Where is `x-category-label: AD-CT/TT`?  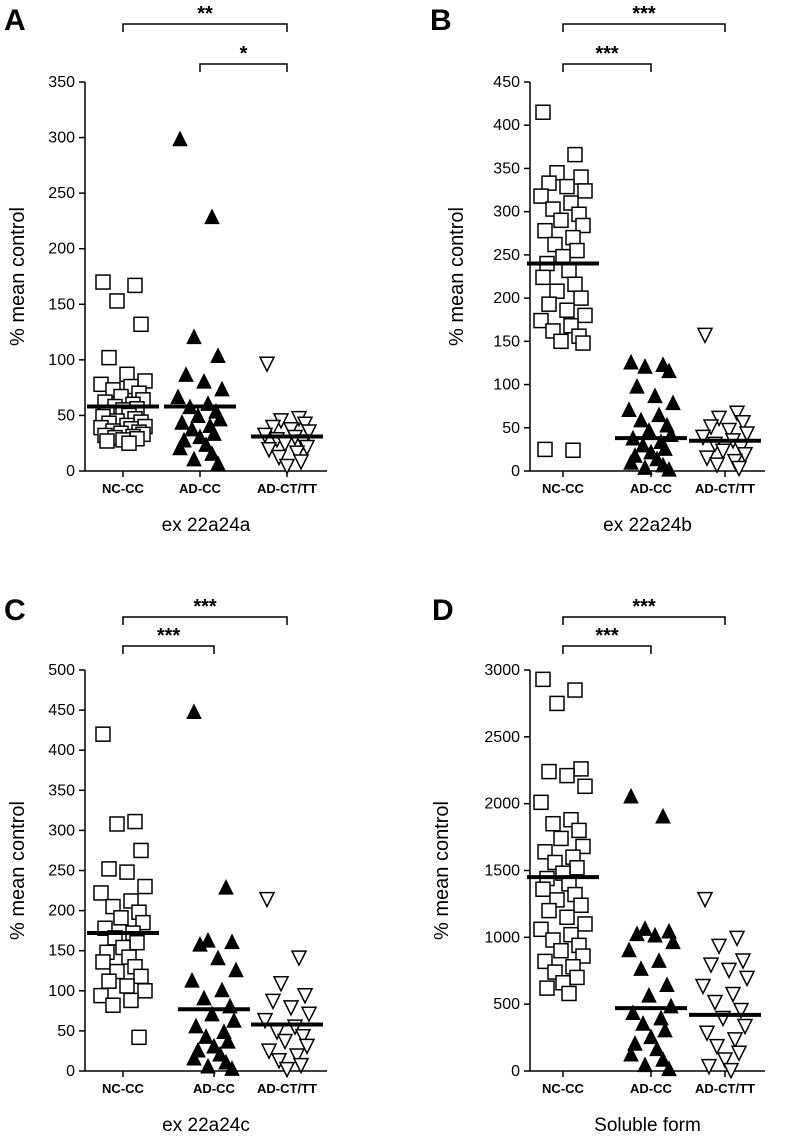 x-category-label: AD-CT/TT is located at coordinates (725, 1088).